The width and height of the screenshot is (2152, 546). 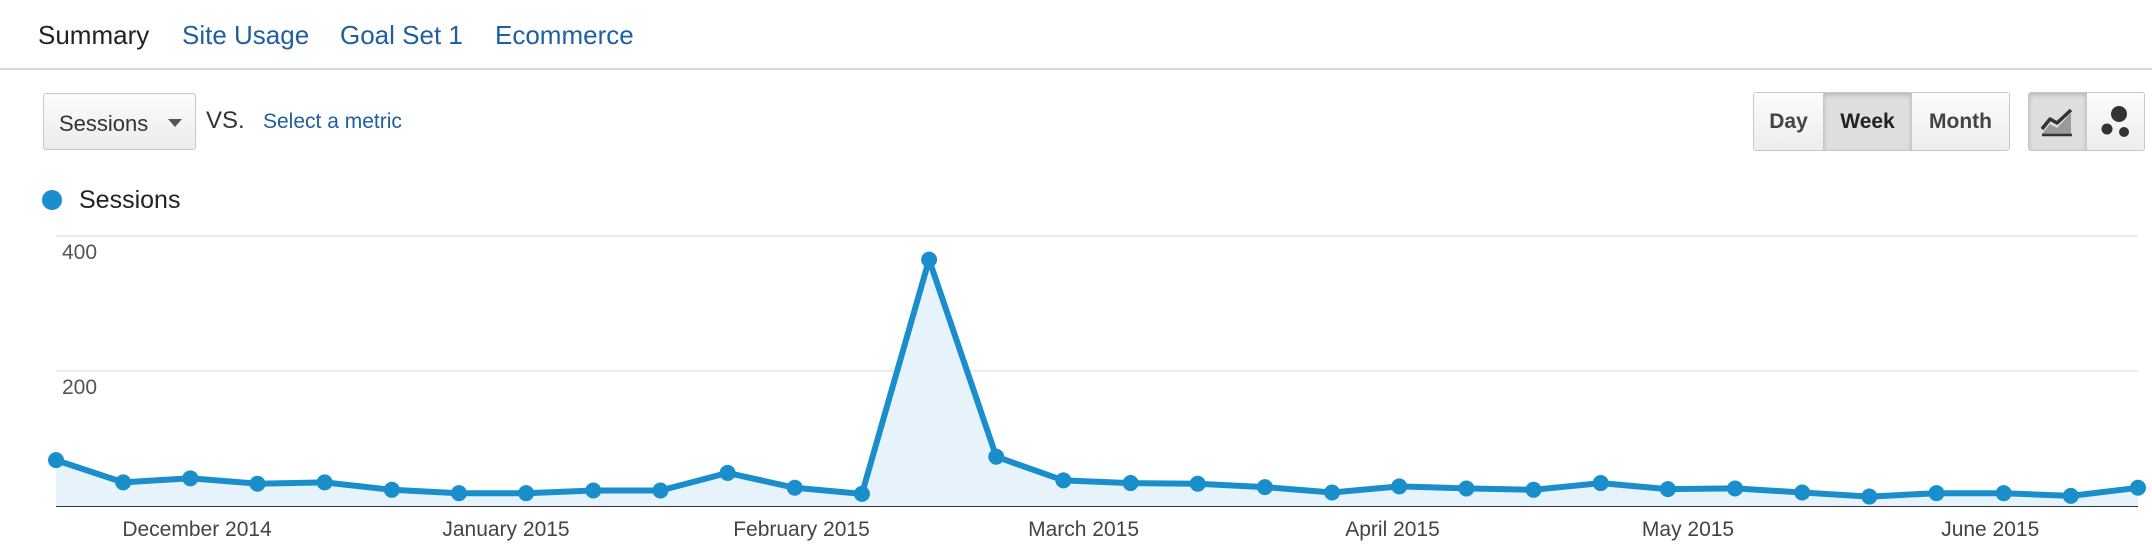 What do you see at coordinates (1960, 121) in the screenshot?
I see `month-button: Month` at bounding box center [1960, 121].